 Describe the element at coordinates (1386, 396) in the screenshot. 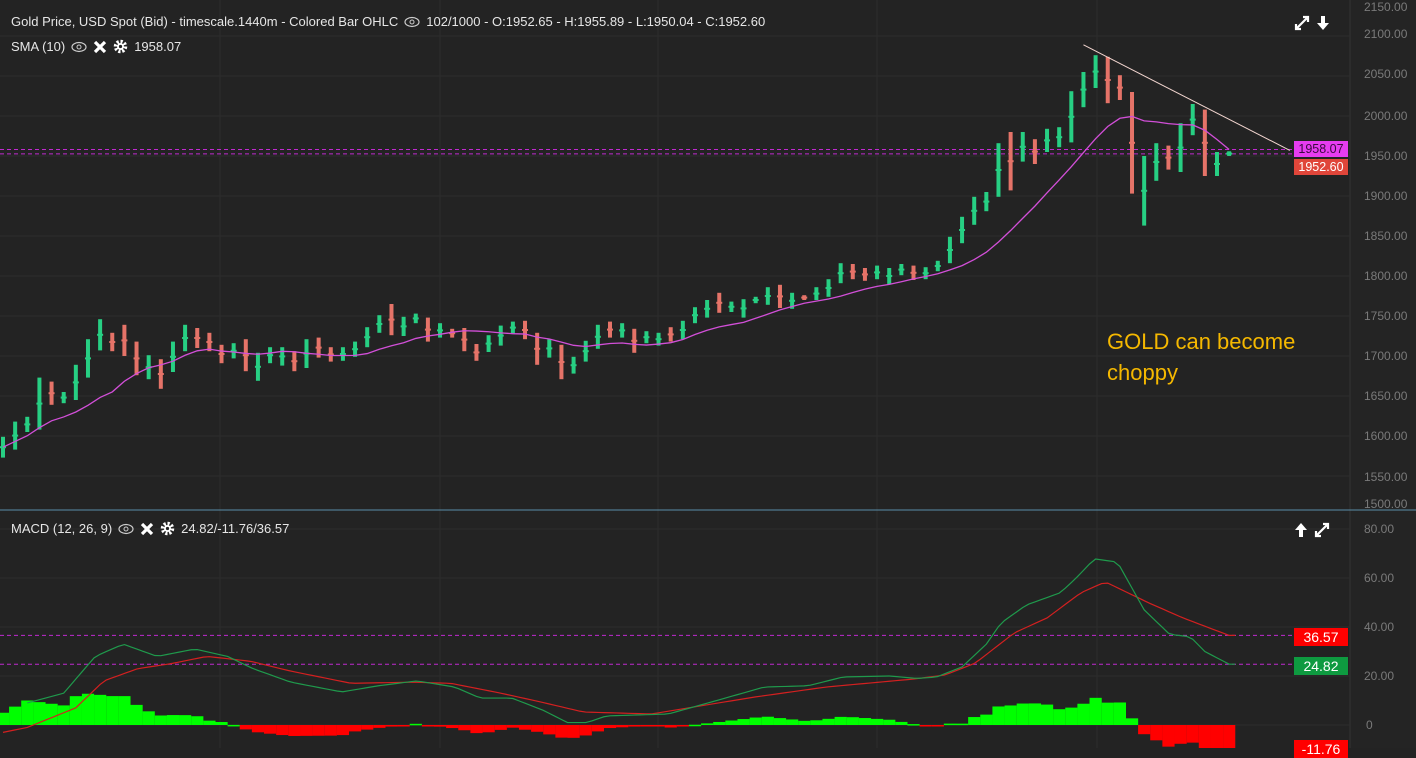

I see `price-axis-label: 1650.00` at that location.